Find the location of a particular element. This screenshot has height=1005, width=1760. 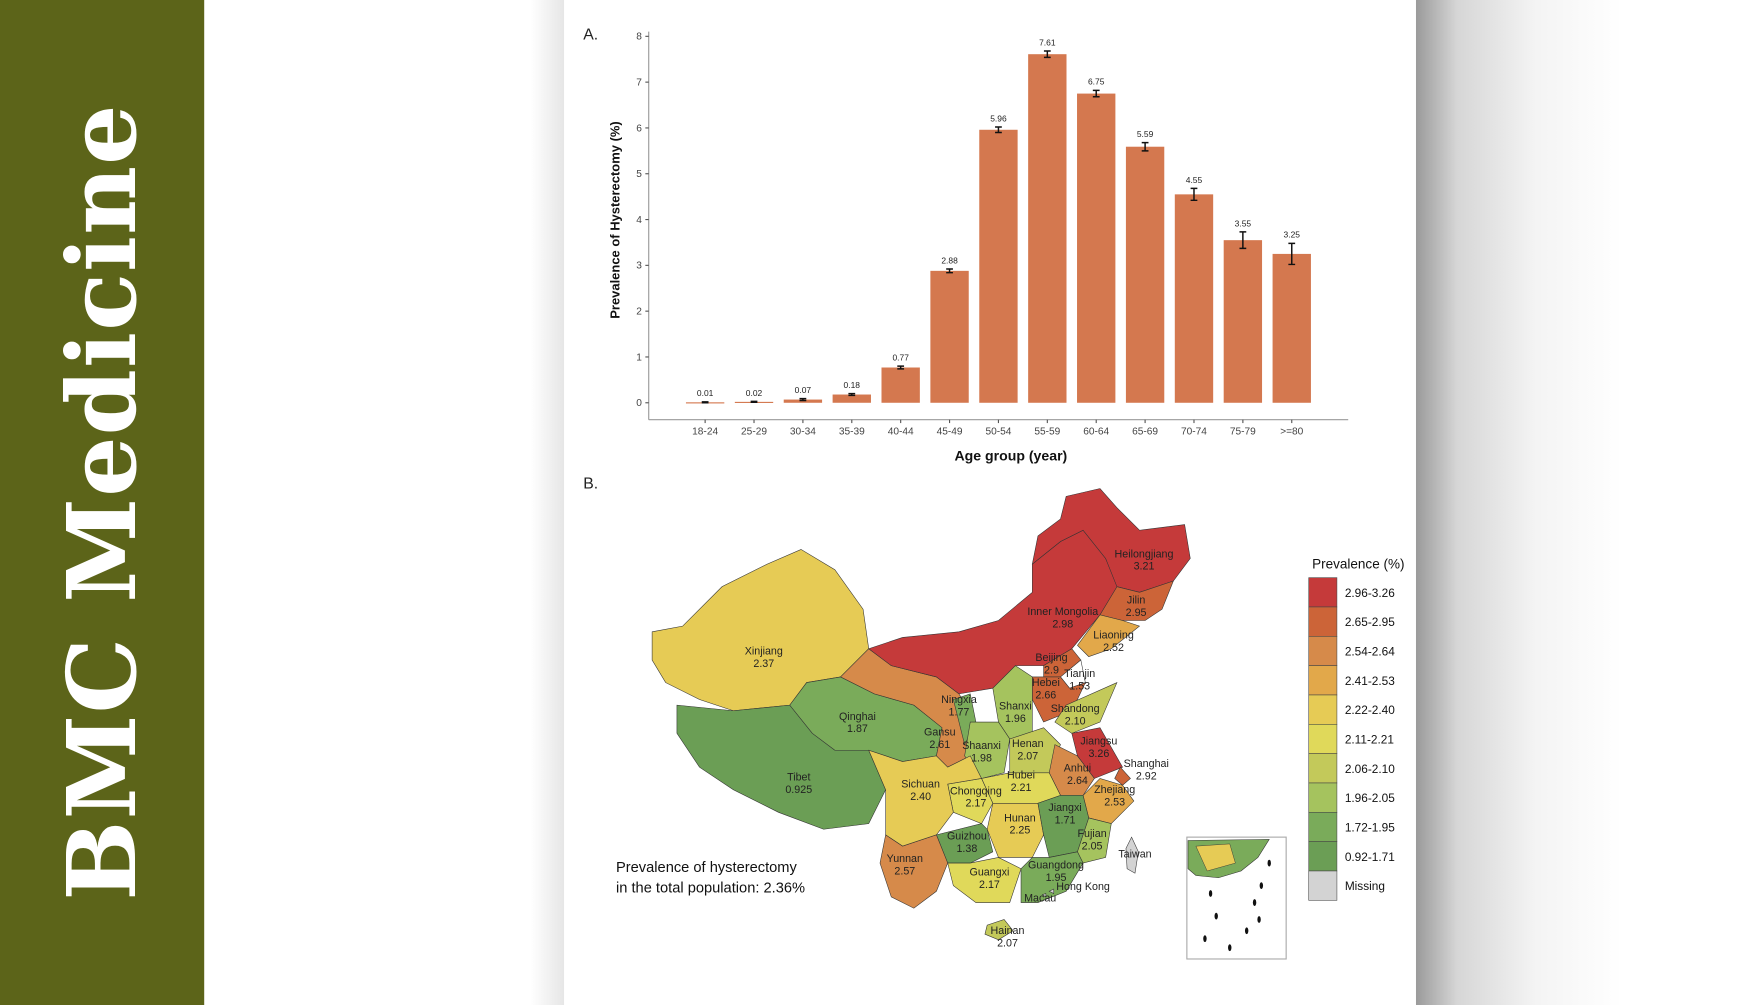

data-label: 0.01 is located at coordinates (705, 393).